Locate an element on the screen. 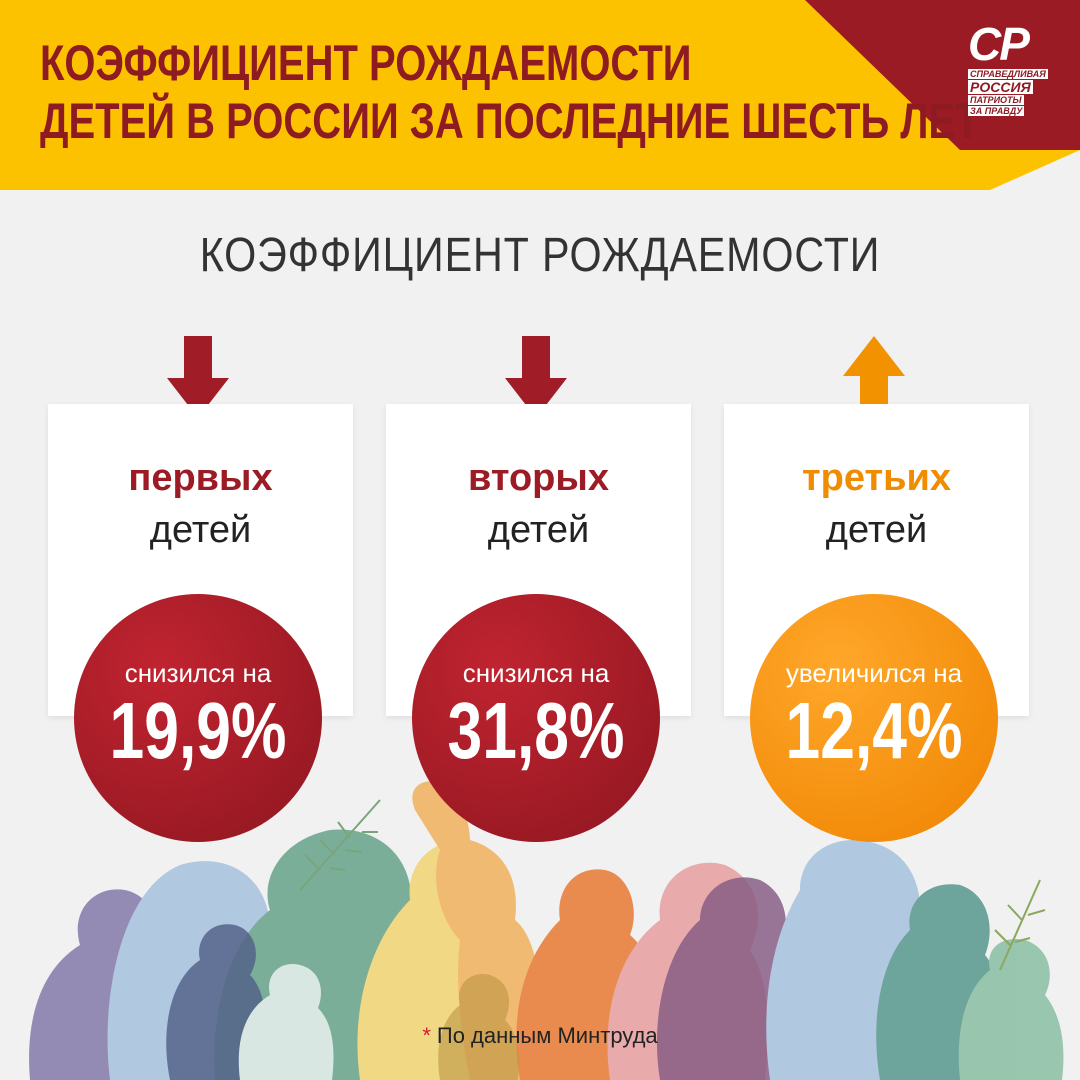 Image resolution: width=1080 pixels, height=1080 pixels. logo-line-4: ЗА ПРАВДУ is located at coordinates (996, 111).